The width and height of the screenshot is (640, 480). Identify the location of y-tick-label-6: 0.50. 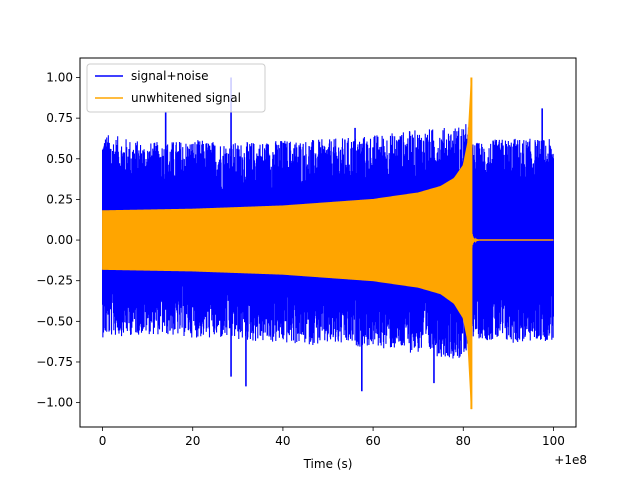
(59, 159).